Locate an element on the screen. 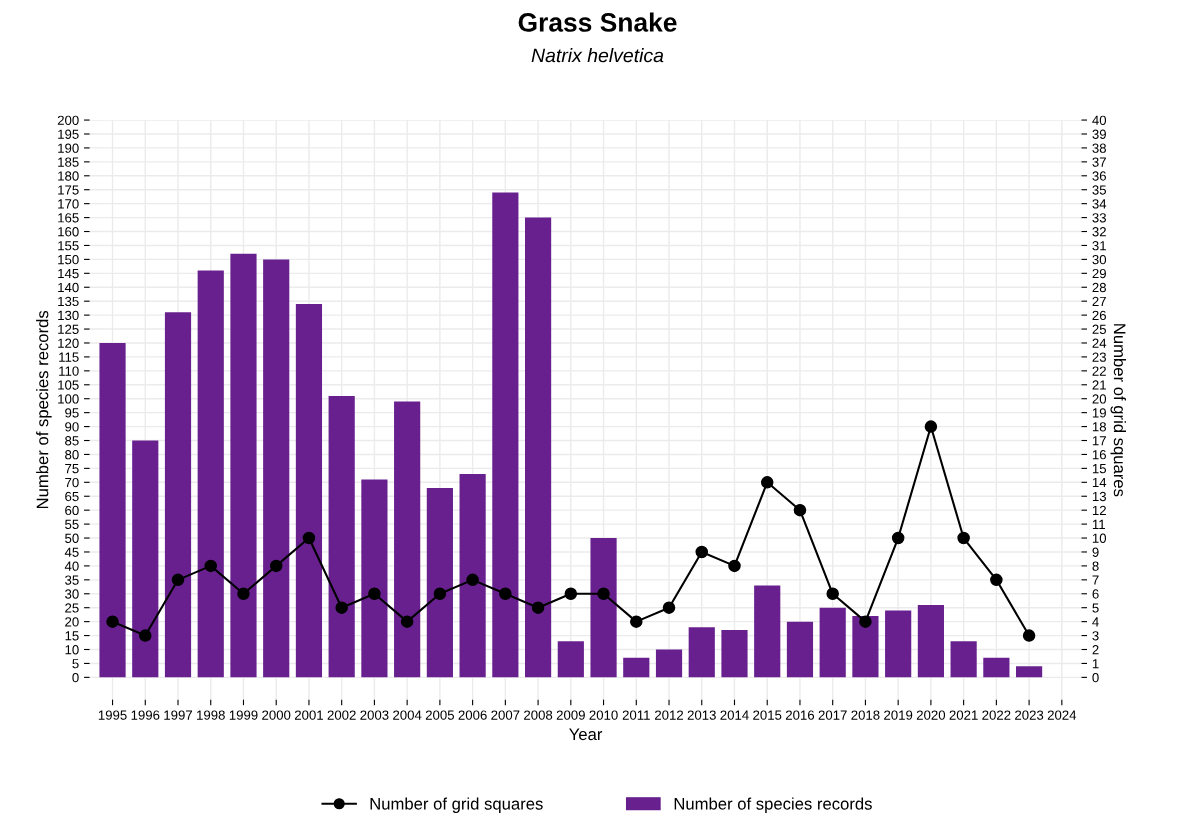 The image size is (1195, 828). y-tick-label: 60 is located at coordinates (72, 510).